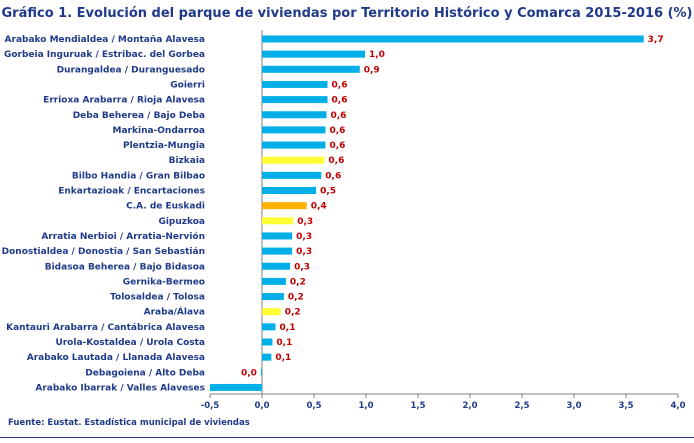  I want to click on category-label: Plentzia-Mungia, so click(164, 146).